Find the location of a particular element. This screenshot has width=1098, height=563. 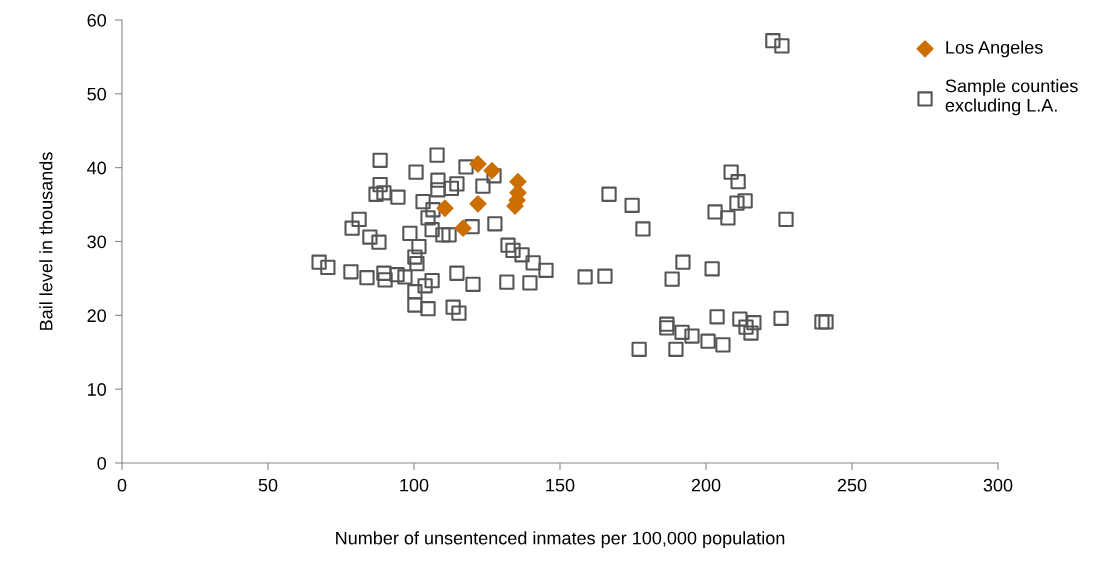

x-tick-label: 300 is located at coordinates (998, 485).